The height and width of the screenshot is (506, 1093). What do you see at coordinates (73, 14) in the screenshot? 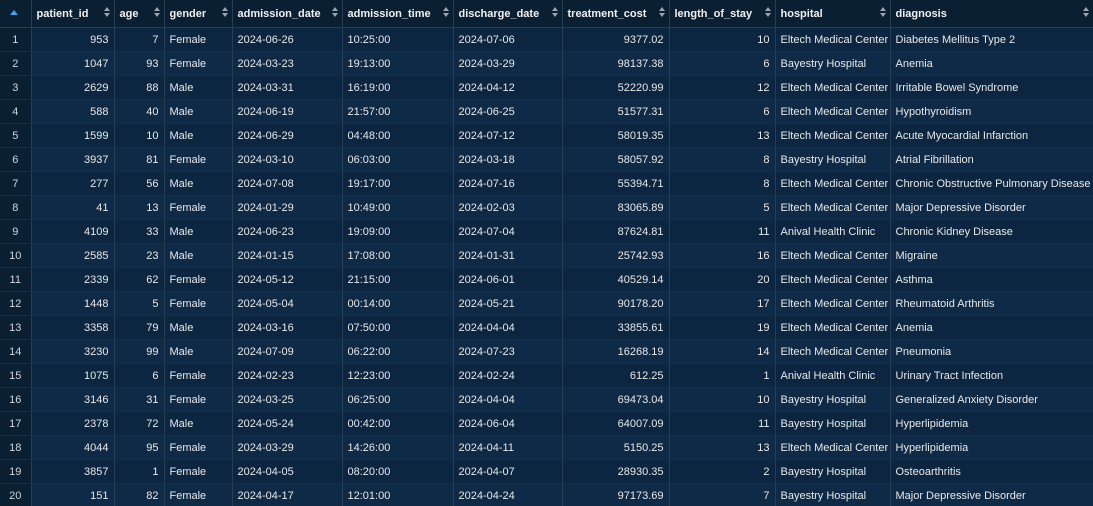
I see `column-header-patient-id: patient_id` at bounding box center [73, 14].